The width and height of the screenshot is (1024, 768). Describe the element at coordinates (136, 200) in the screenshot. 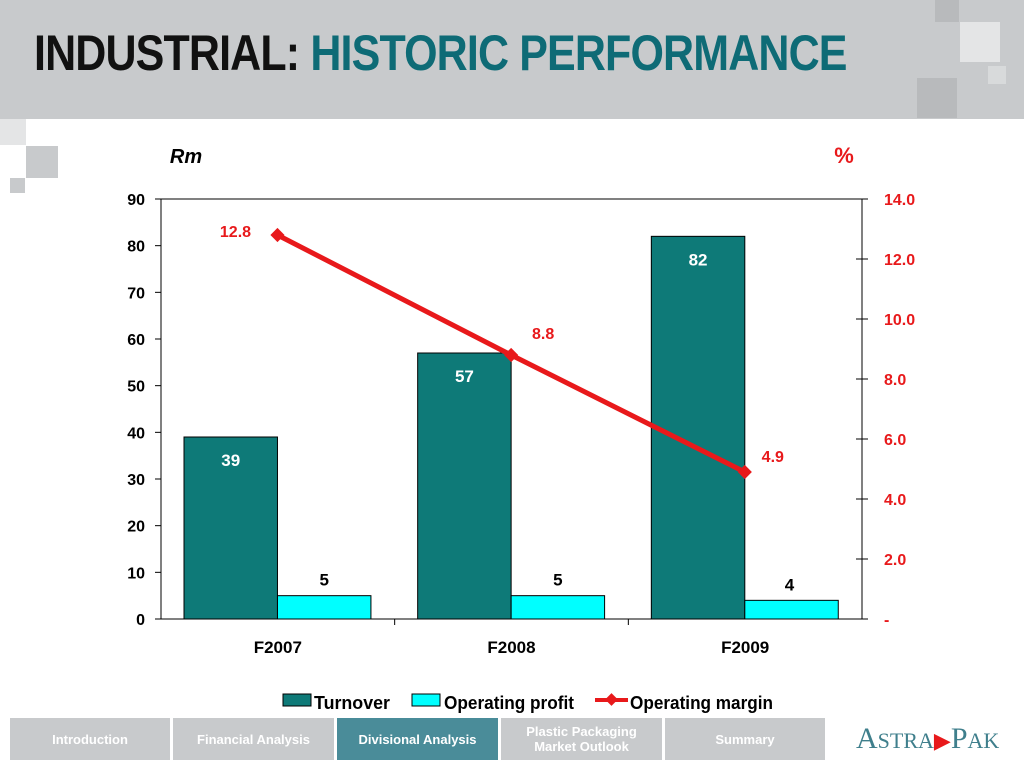

I see `left-axis-tick-label: 90` at that location.